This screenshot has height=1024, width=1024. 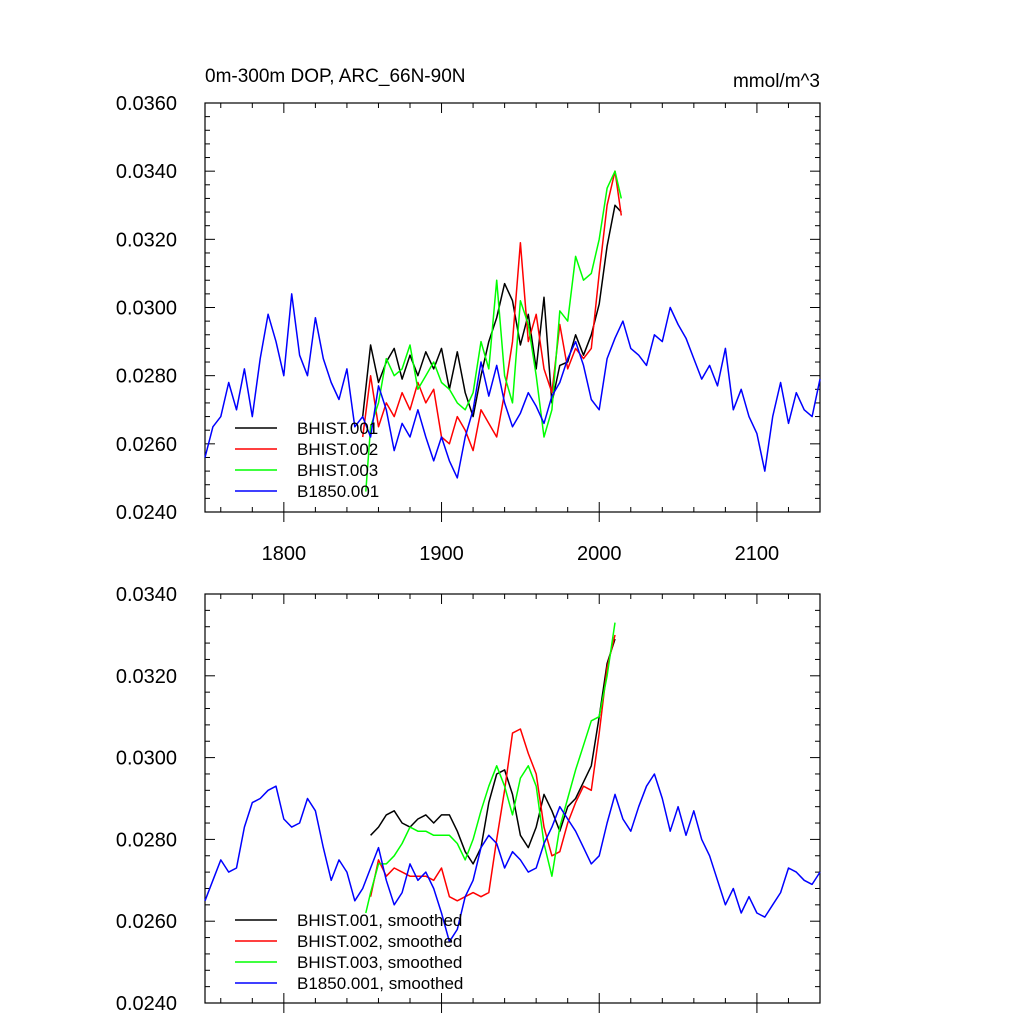 I want to click on legend-label: BHIST.003, so click(x=337, y=470).